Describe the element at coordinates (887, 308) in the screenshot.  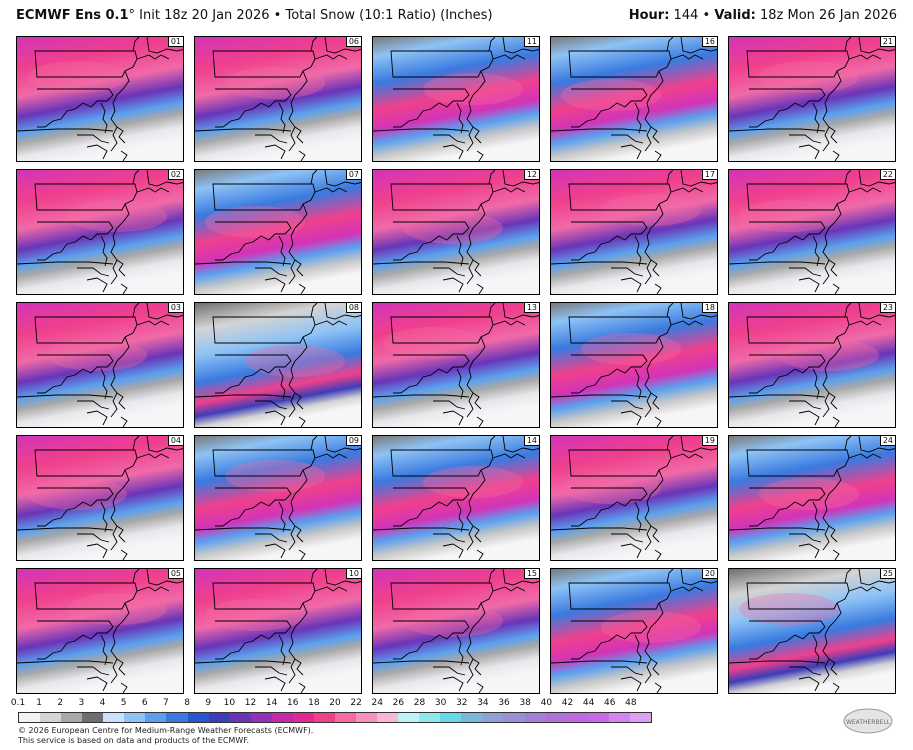
I see `member-number-label: 23` at that location.